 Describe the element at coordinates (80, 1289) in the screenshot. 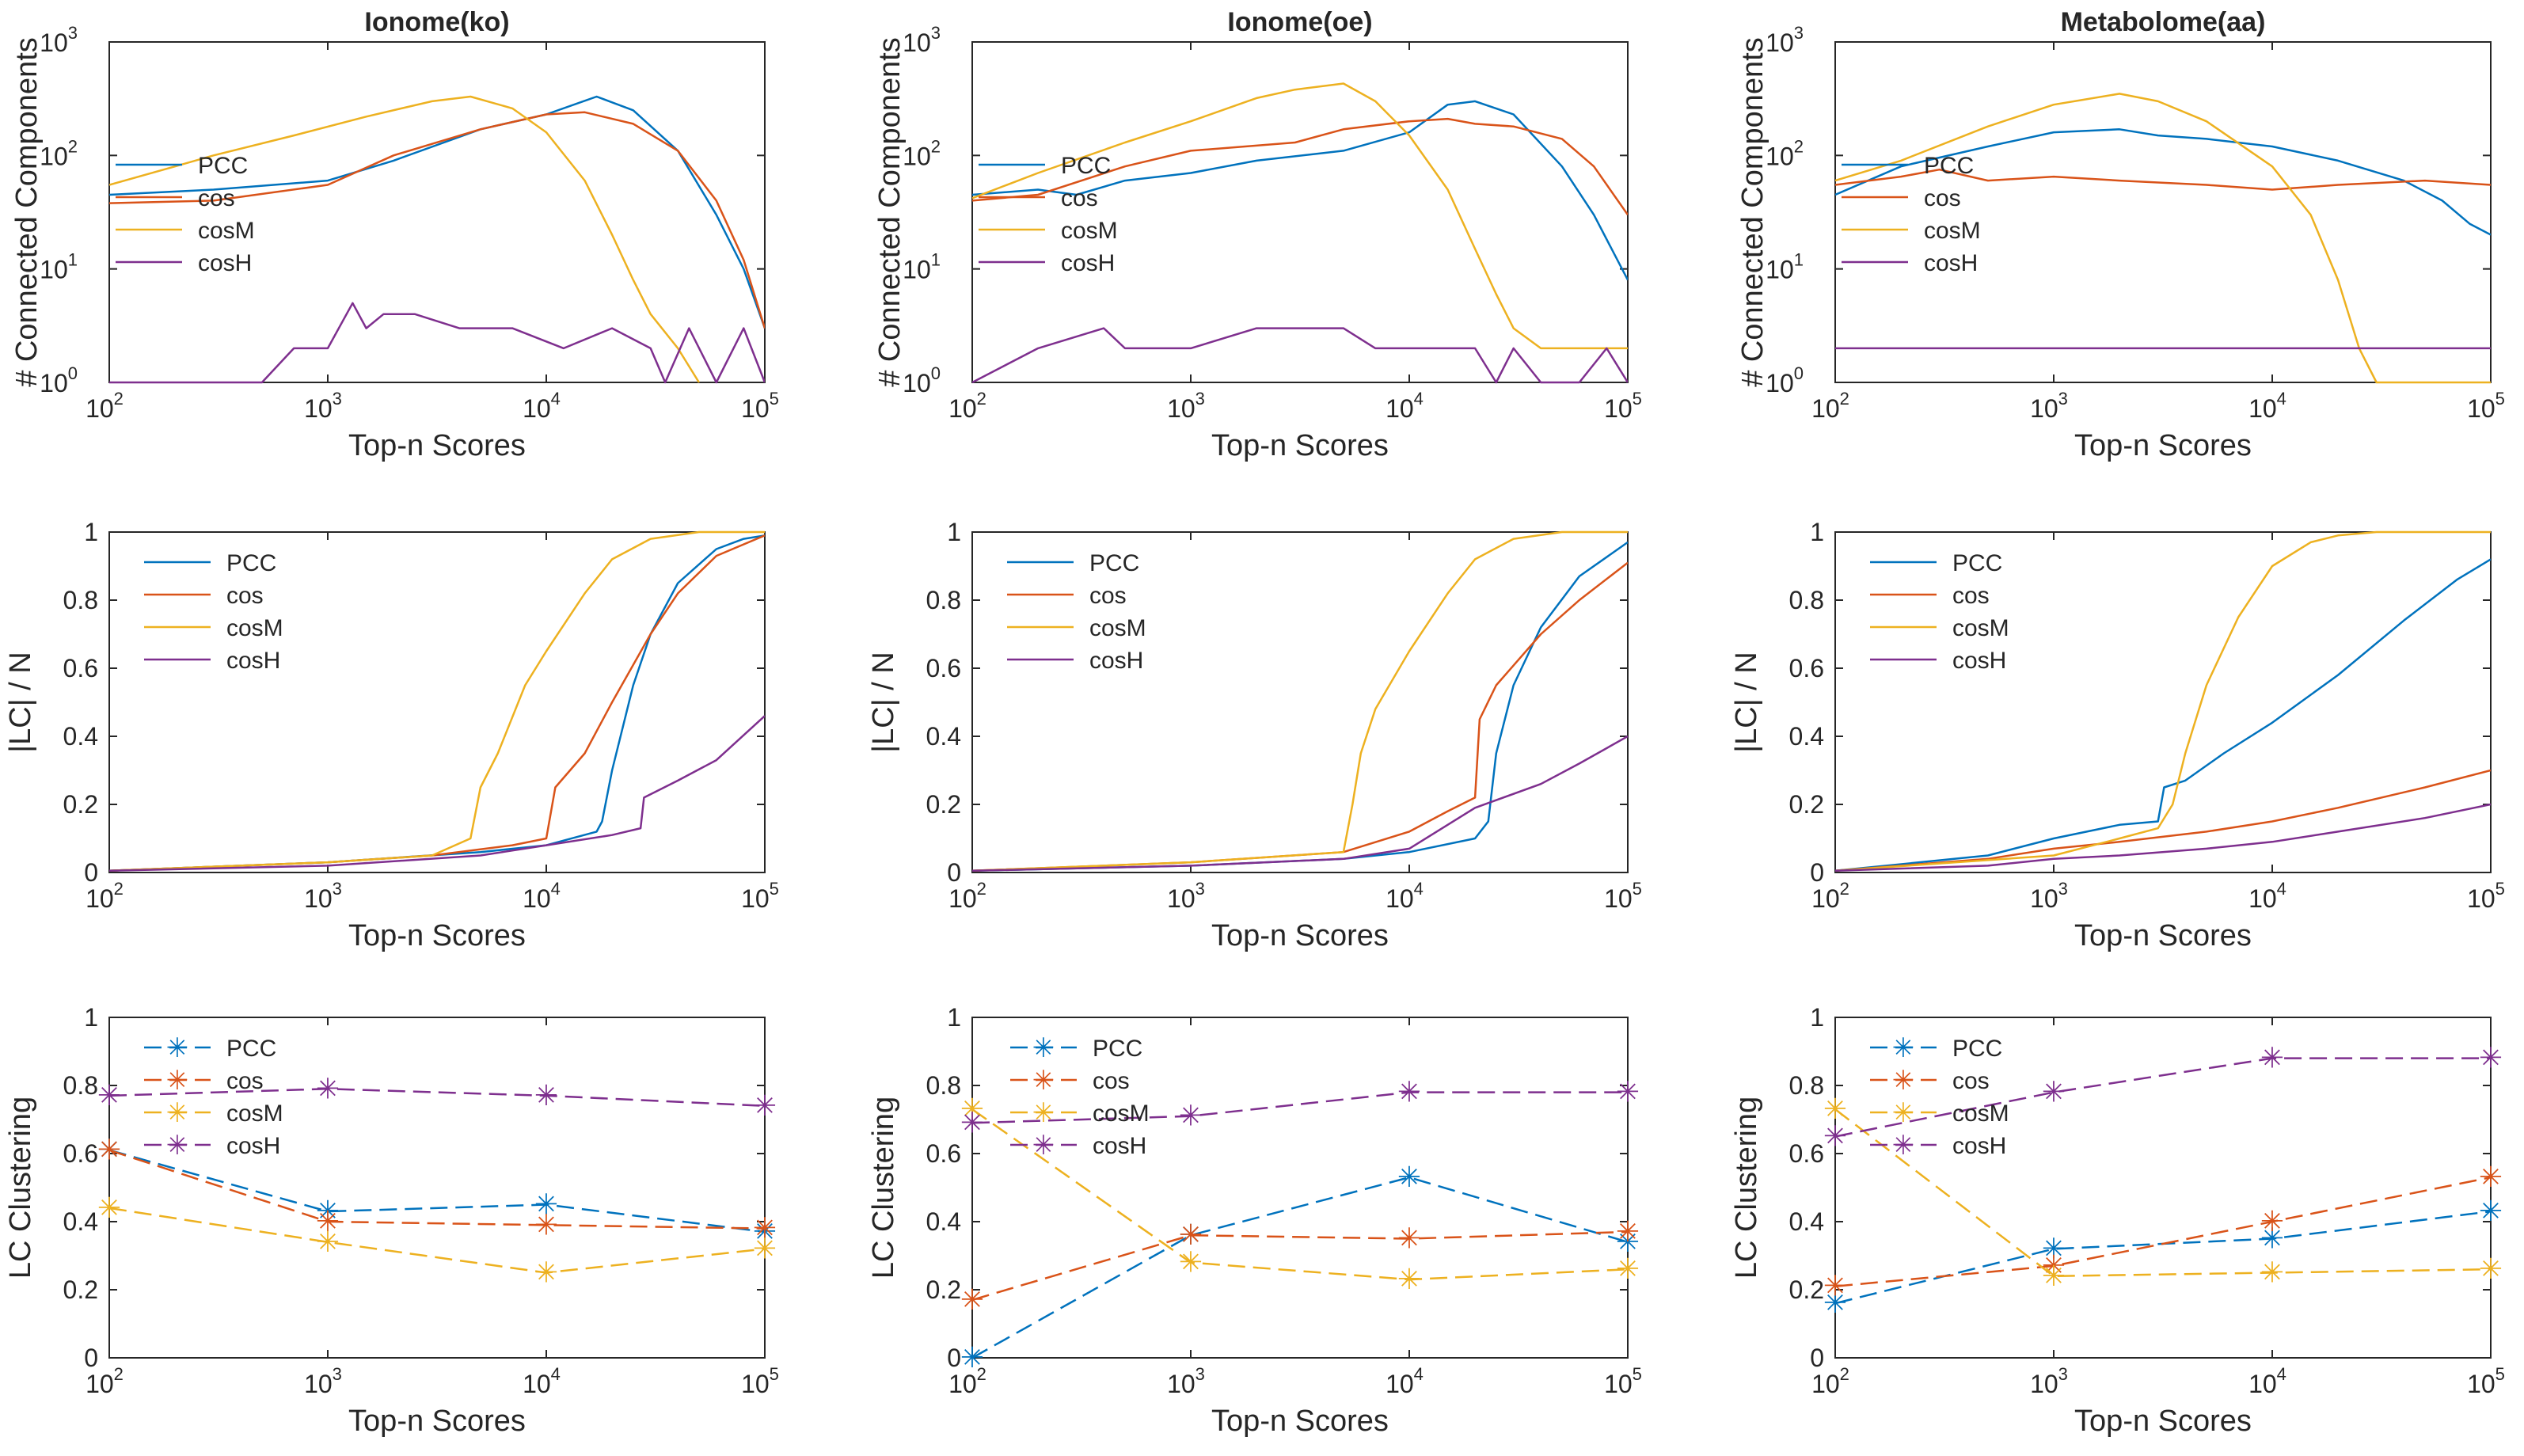

I see `y-tick-label: 0.2` at that location.